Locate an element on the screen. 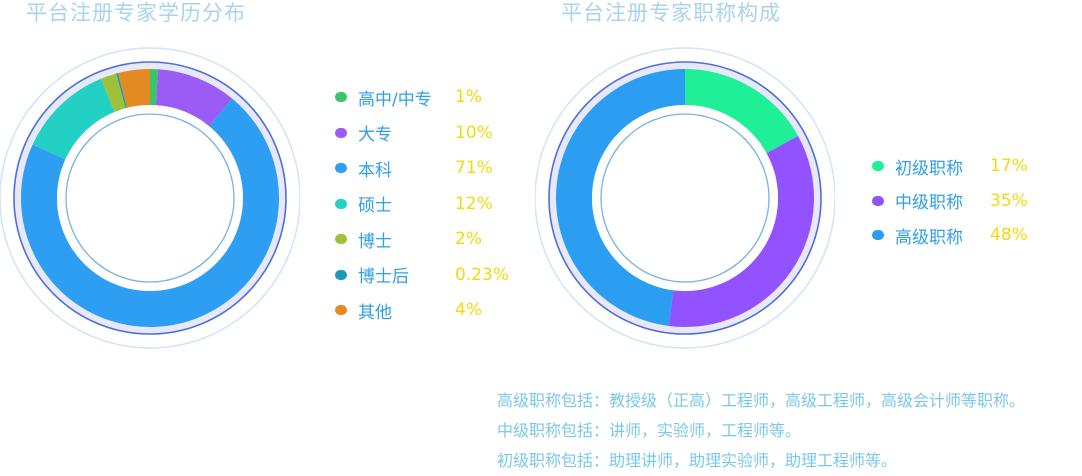 The width and height of the screenshot is (1082, 476). education-legend-value: 71% is located at coordinates (474, 168).